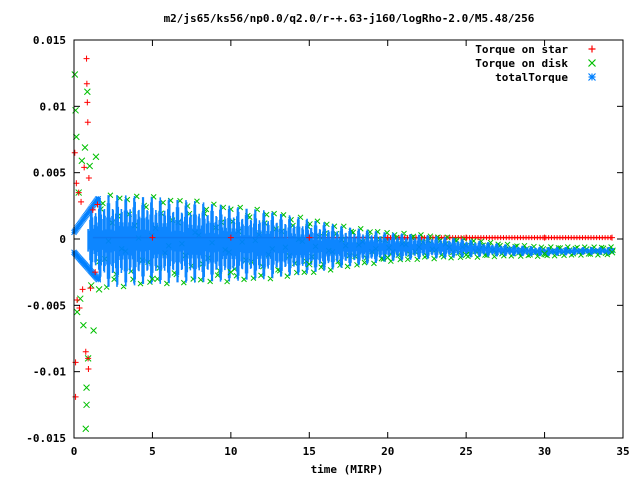 This screenshot has height=480, width=640. Describe the element at coordinates (544, 451) in the screenshot. I see `x-tick-label: 30` at that location.